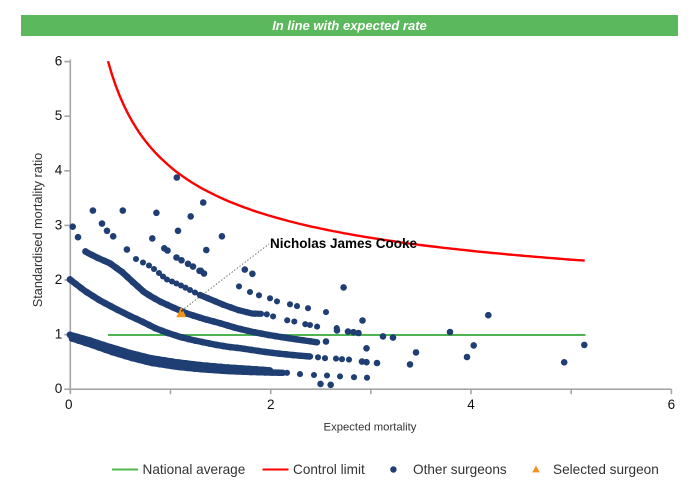 This screenshot has height=500, width=700. What do you see at coordinates (606, 469) in the screenshot?
I see `svg-text: Selected surgeon` at bounding box center [606, 469].